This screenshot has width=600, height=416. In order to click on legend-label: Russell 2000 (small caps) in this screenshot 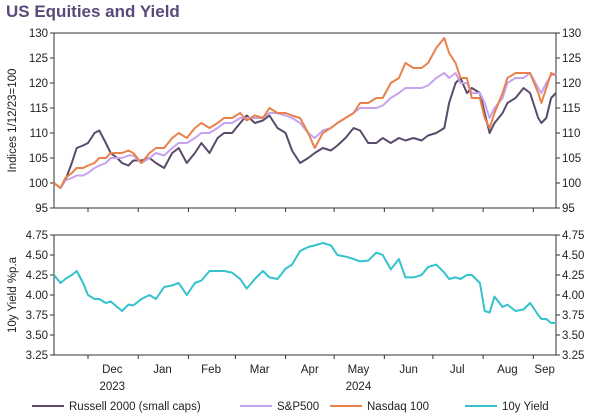, I will do `click(135, 407)`.